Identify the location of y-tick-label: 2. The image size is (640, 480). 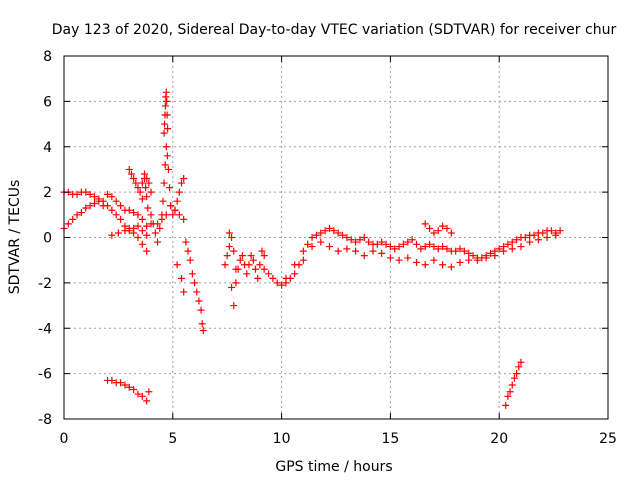
(47, 193).